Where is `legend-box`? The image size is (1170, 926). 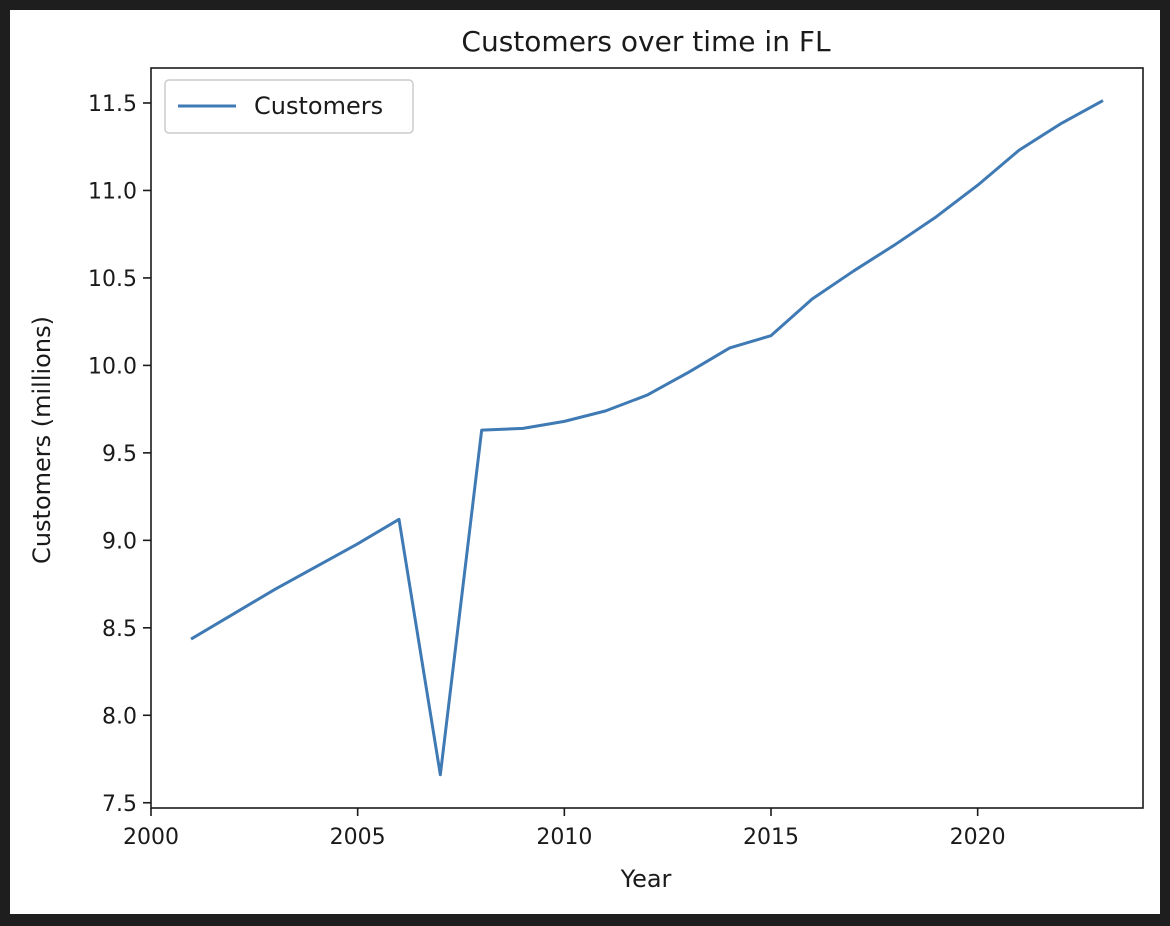 legend-box is located at coordinates (289, 106).